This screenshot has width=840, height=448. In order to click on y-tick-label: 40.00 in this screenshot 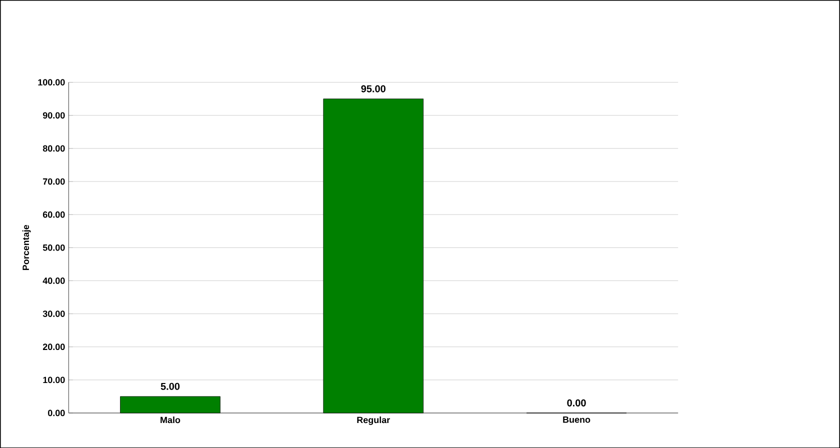, I will do `click(53, 280)`.